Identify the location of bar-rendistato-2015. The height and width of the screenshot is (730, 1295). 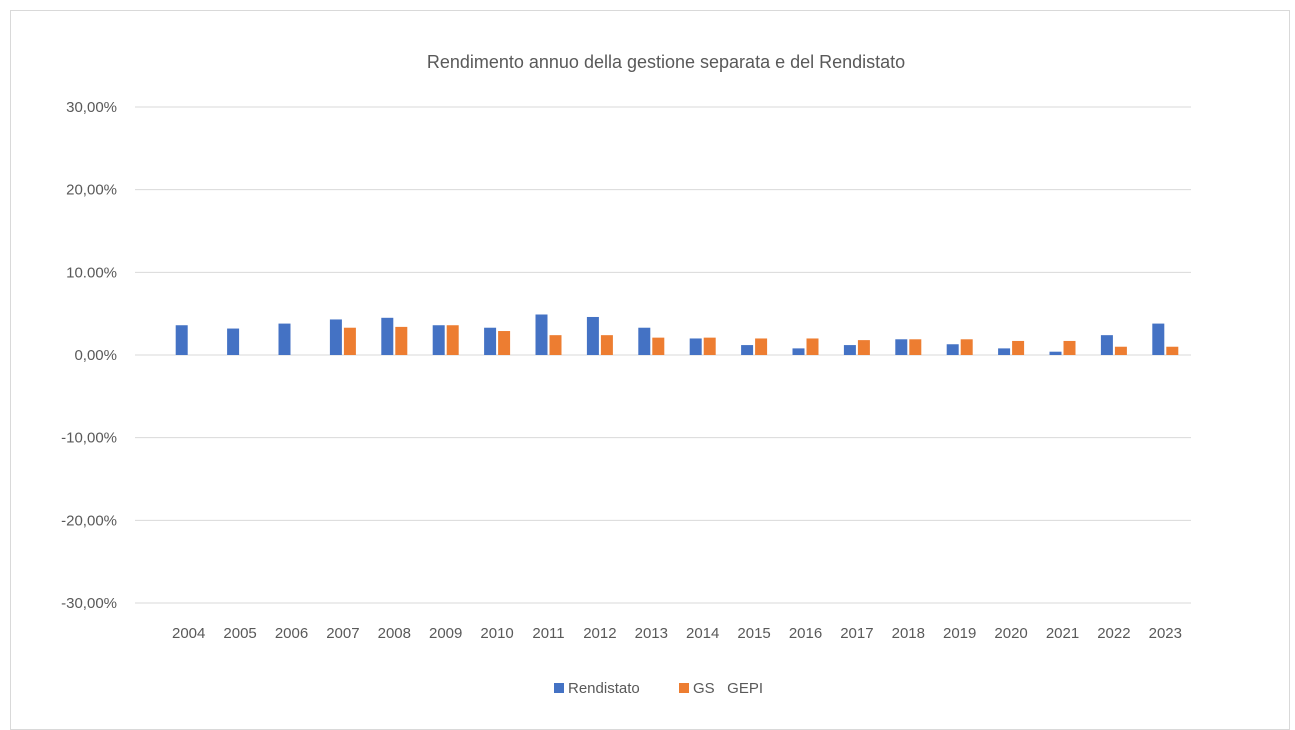
(747, 350).